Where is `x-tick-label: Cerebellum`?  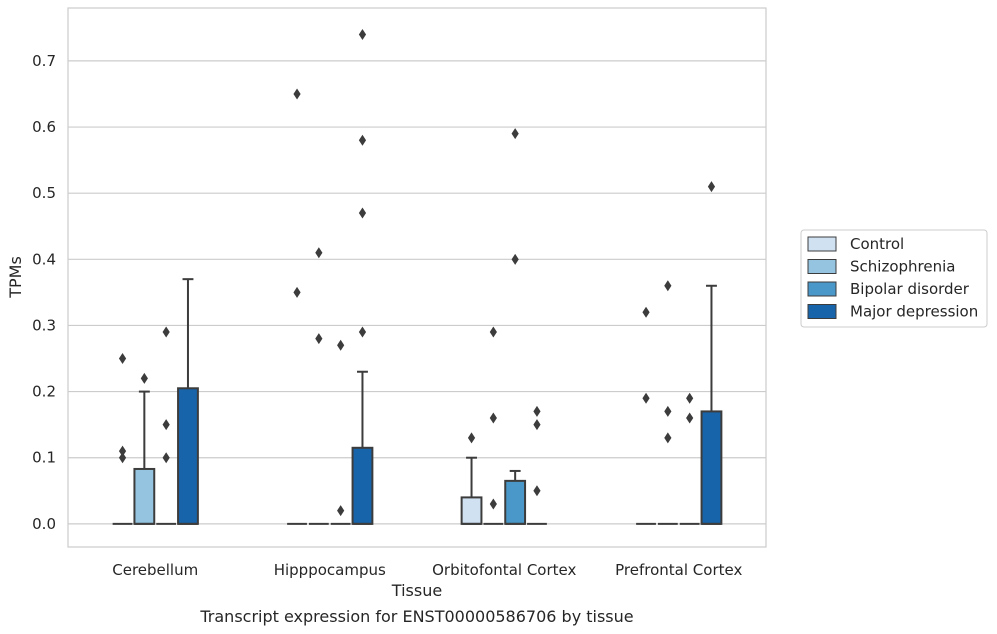 x-tick-label: Cerebellum is located at coordinates (155, 570).